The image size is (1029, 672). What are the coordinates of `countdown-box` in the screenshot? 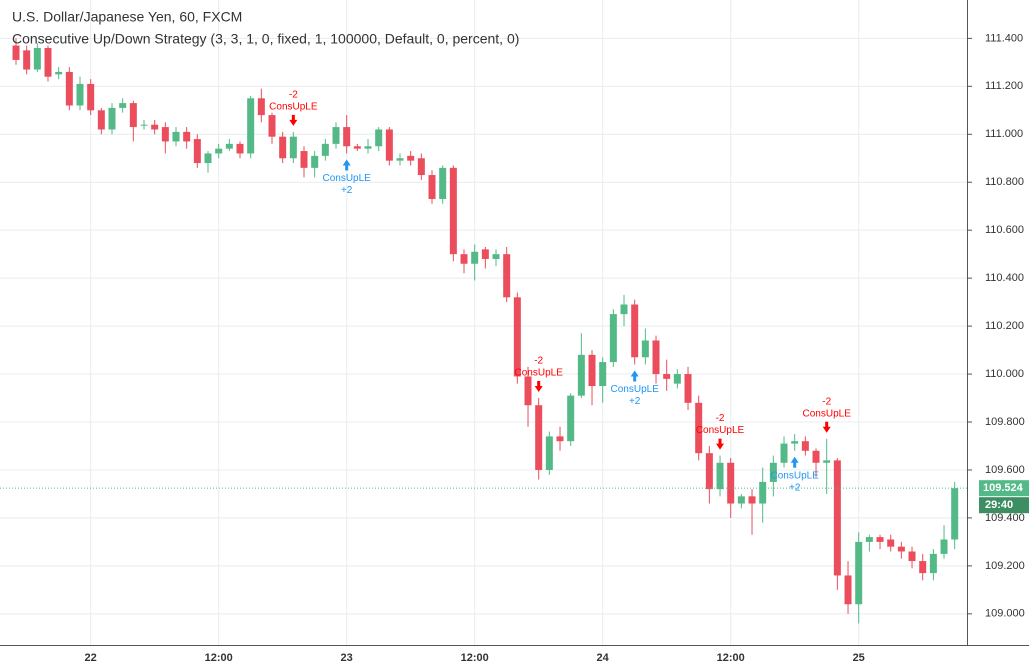 It's located at (1004, 505).